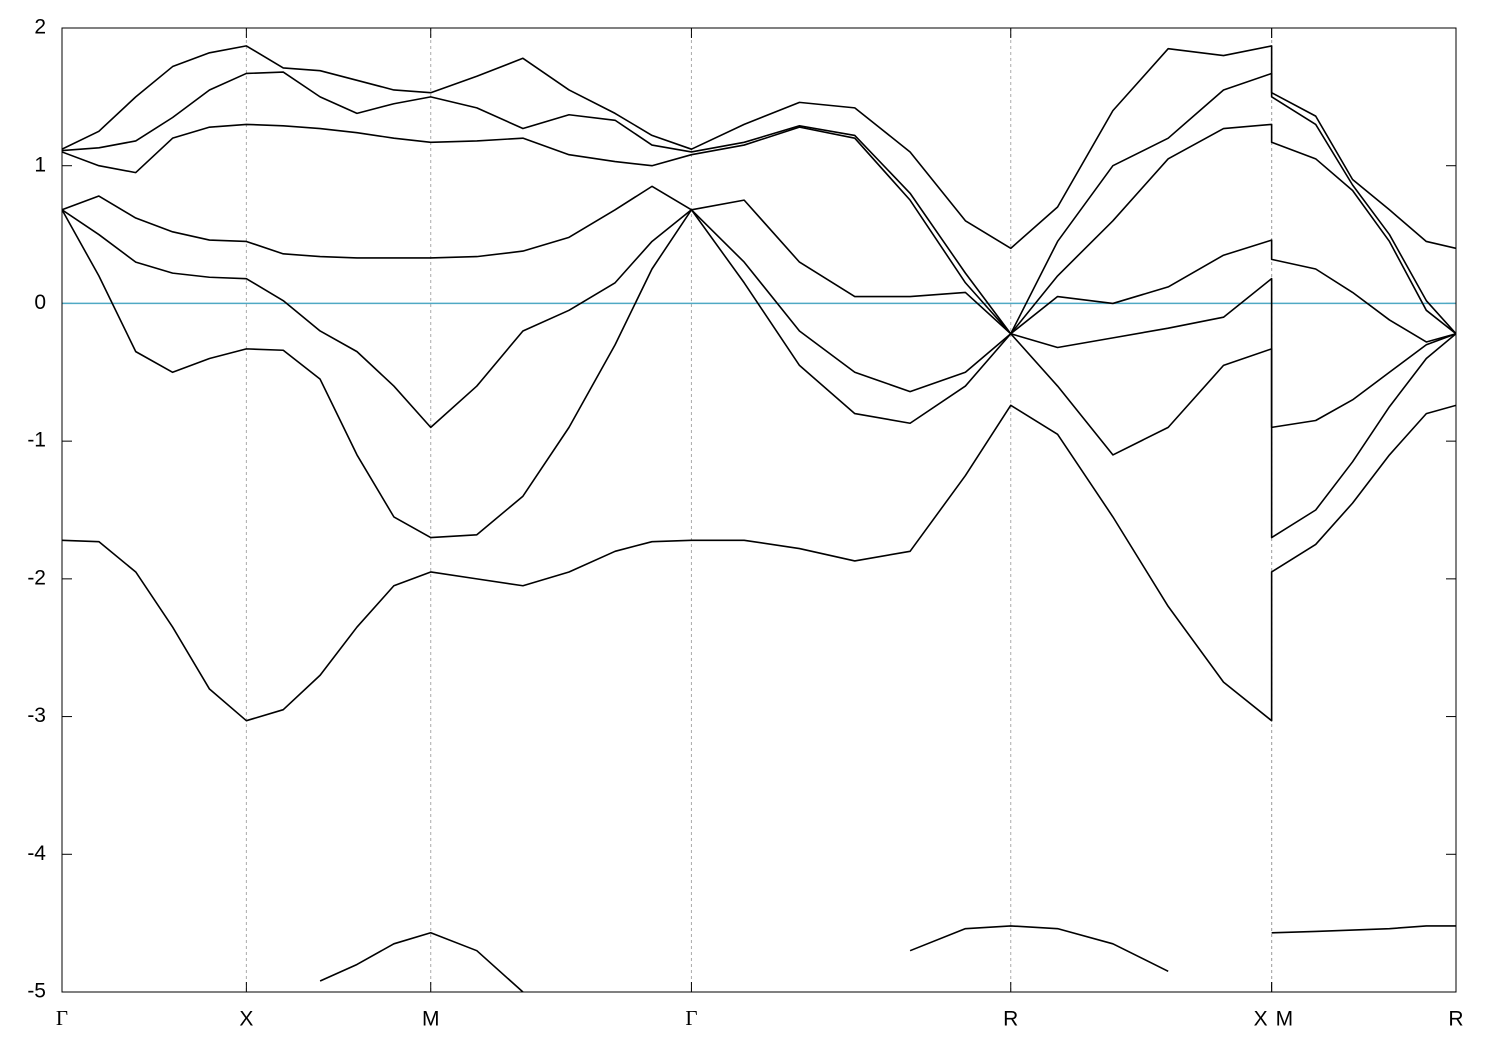 Image resolution: width=1500 pixels, height=1050 pixels. I want to click on y-tick-label: 1, so click(40, 164).